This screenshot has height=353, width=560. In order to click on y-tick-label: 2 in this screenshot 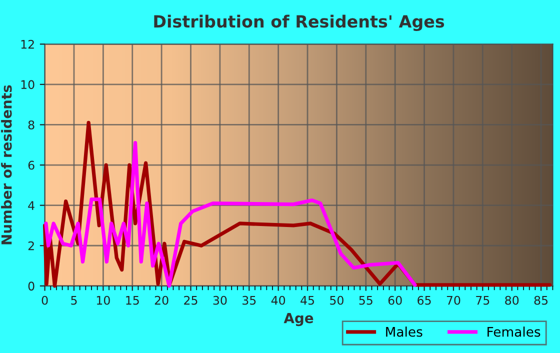, I will do `click(31, 245)`.